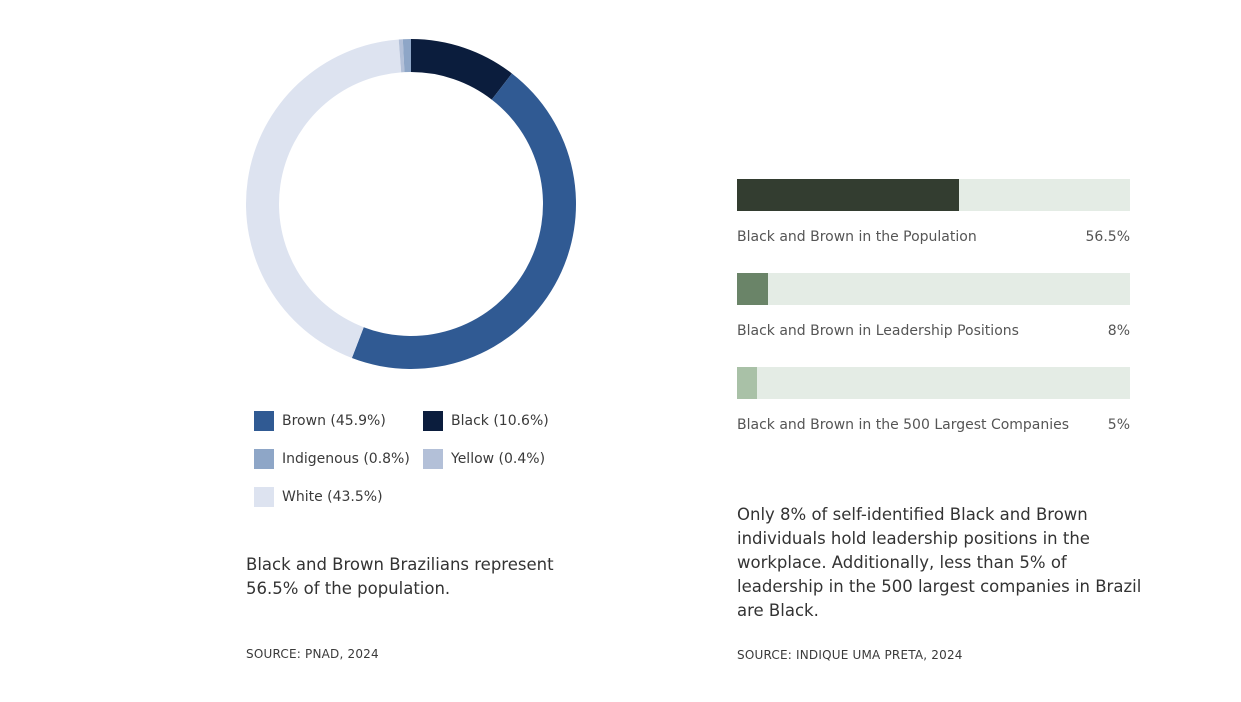 This screenshot has height=702, width=1241. I want to click on legend-item-yellow: Yellow (0.4%), so click(484, 459).